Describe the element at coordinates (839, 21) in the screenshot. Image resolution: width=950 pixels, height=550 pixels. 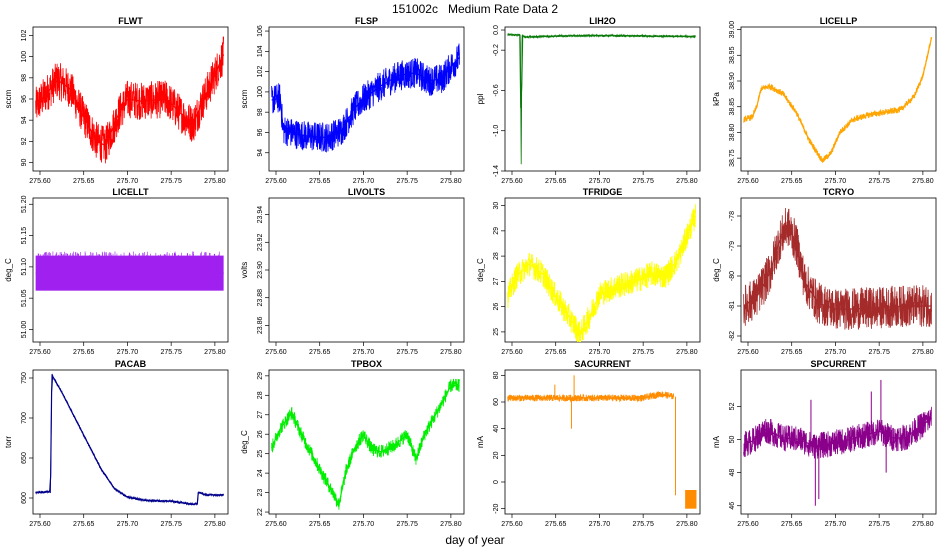
I see `panel-title: LICELLP` at that location.